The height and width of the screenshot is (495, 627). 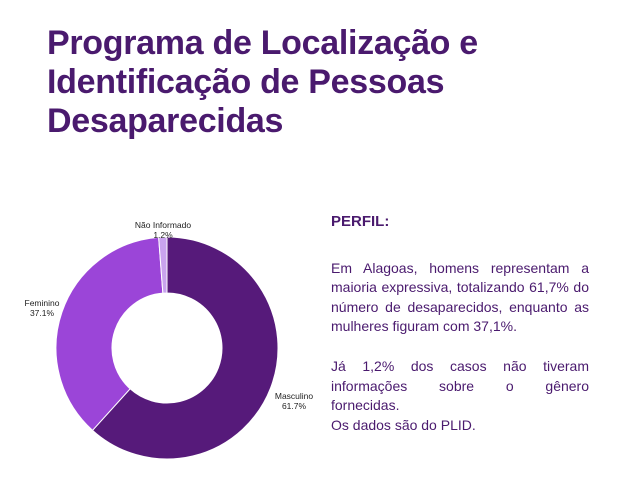 What do you see at coordinates (294, 406) in the screenshot?
I see `label-value-masculino: 61.7%` at bounding box center [294, 406].